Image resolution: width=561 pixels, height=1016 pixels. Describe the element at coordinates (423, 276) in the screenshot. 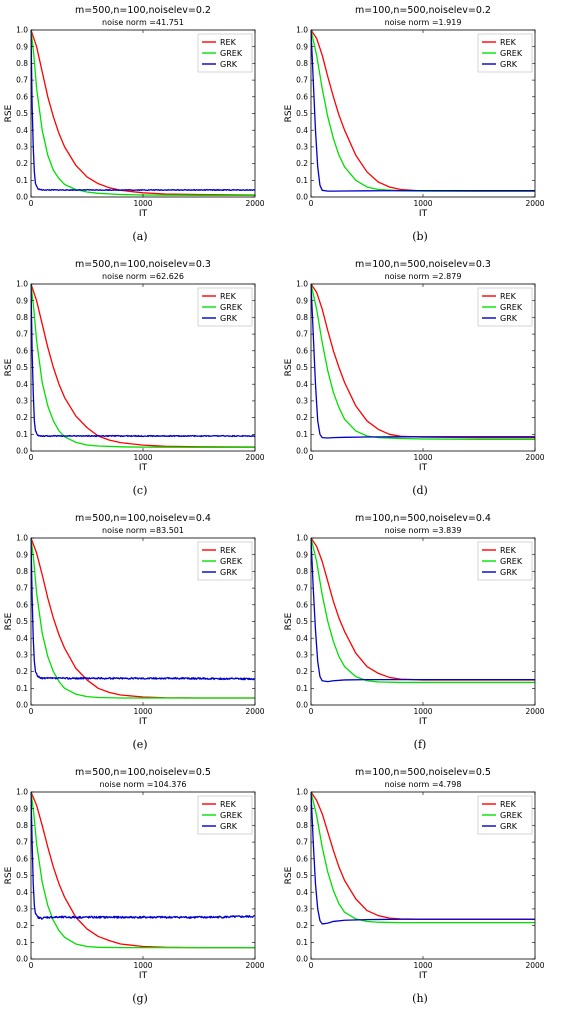

I see `chart-subtitle: noise norm =2.879` at that location.